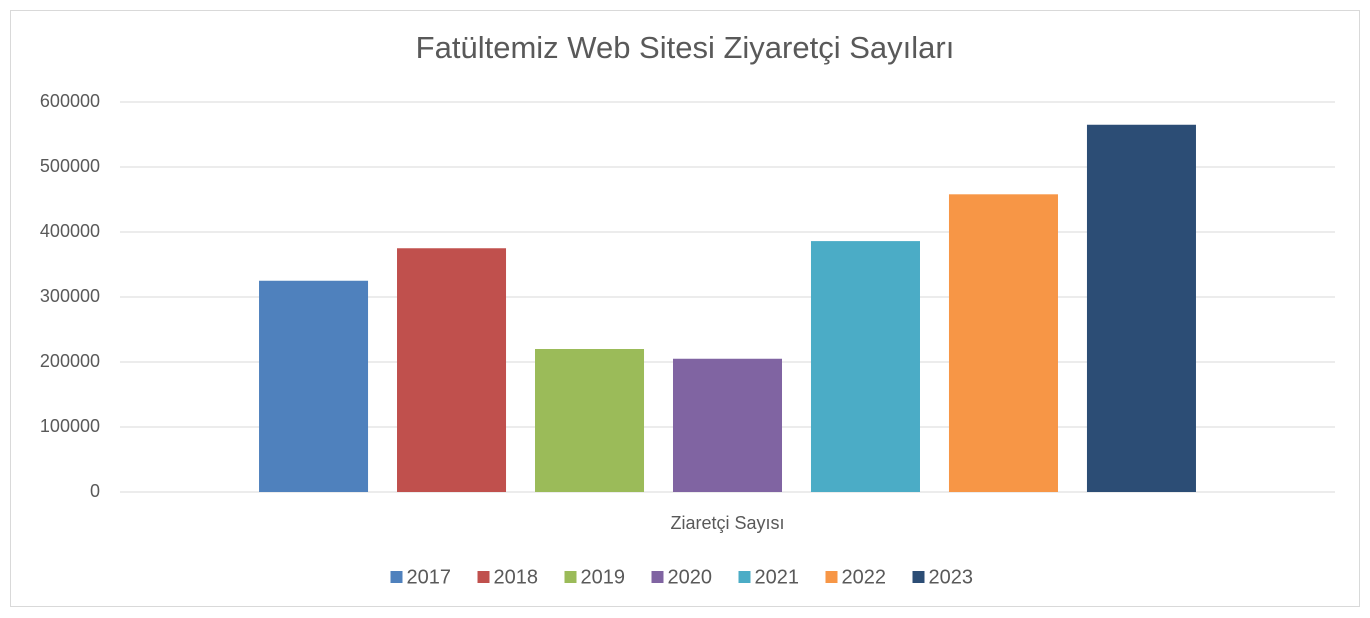 The height and width of the screenshot is (618, 1370). Describe the element at coordinates (429, 577) in the screenshot. I see `legend-label: 2017` at that location.